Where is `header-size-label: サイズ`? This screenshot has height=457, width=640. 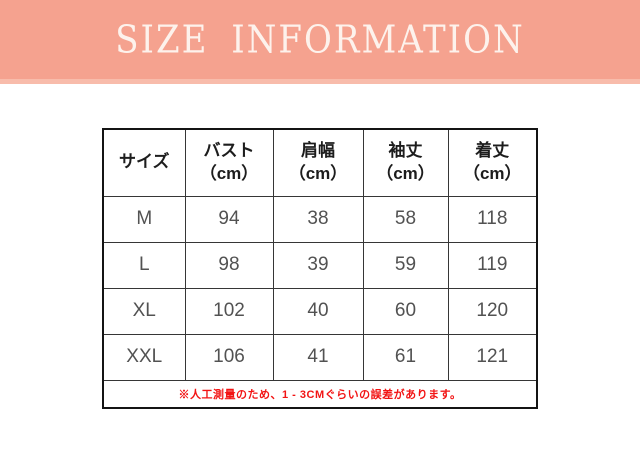
header-size-label: サイズ is located at coordinates (144, 162).